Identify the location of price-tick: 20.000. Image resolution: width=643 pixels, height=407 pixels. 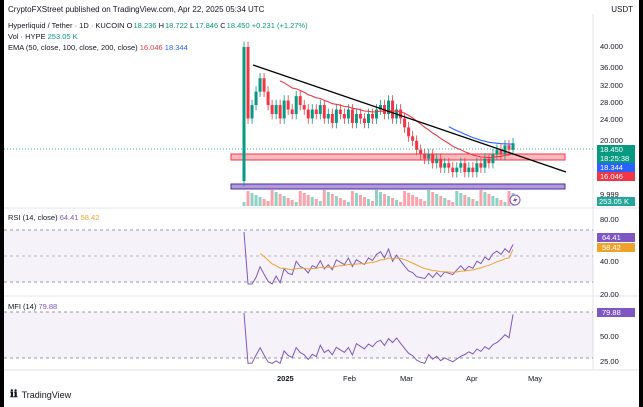
(611, 140).